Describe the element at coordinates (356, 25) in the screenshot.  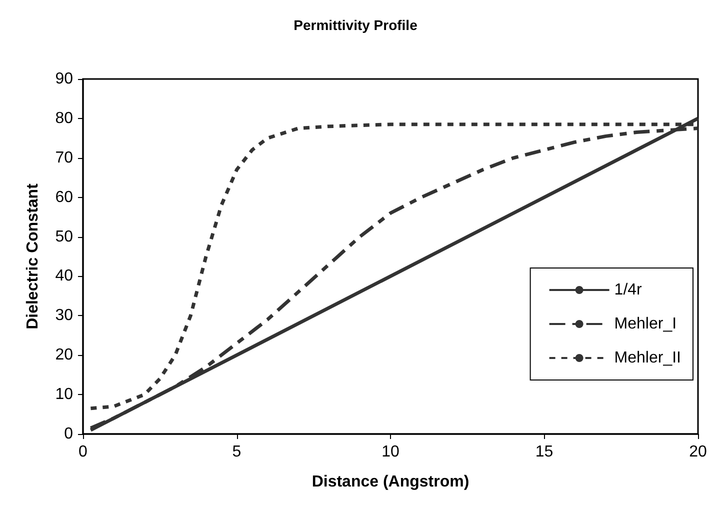
I see `chart-title: Permittivity Profile` at that location.